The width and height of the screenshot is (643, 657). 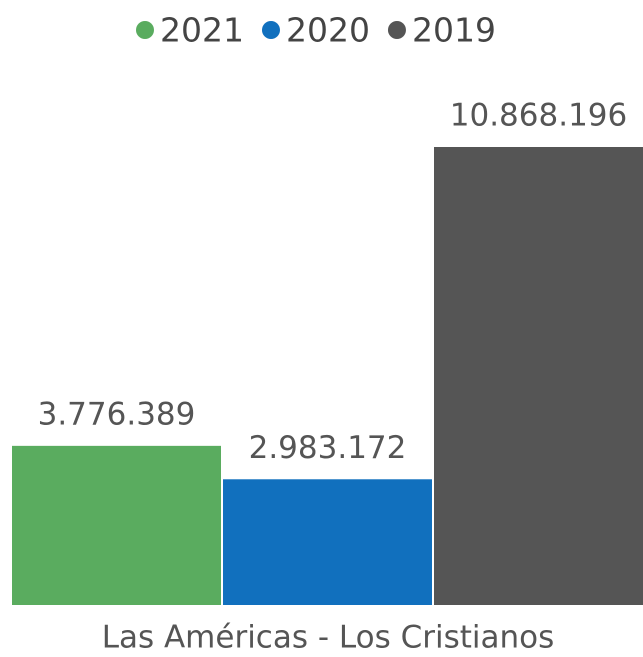 What do you see at coordinates (202, 30) in the screenshot?
I see `legend-label: 2021` at bounding box center [202, 30].